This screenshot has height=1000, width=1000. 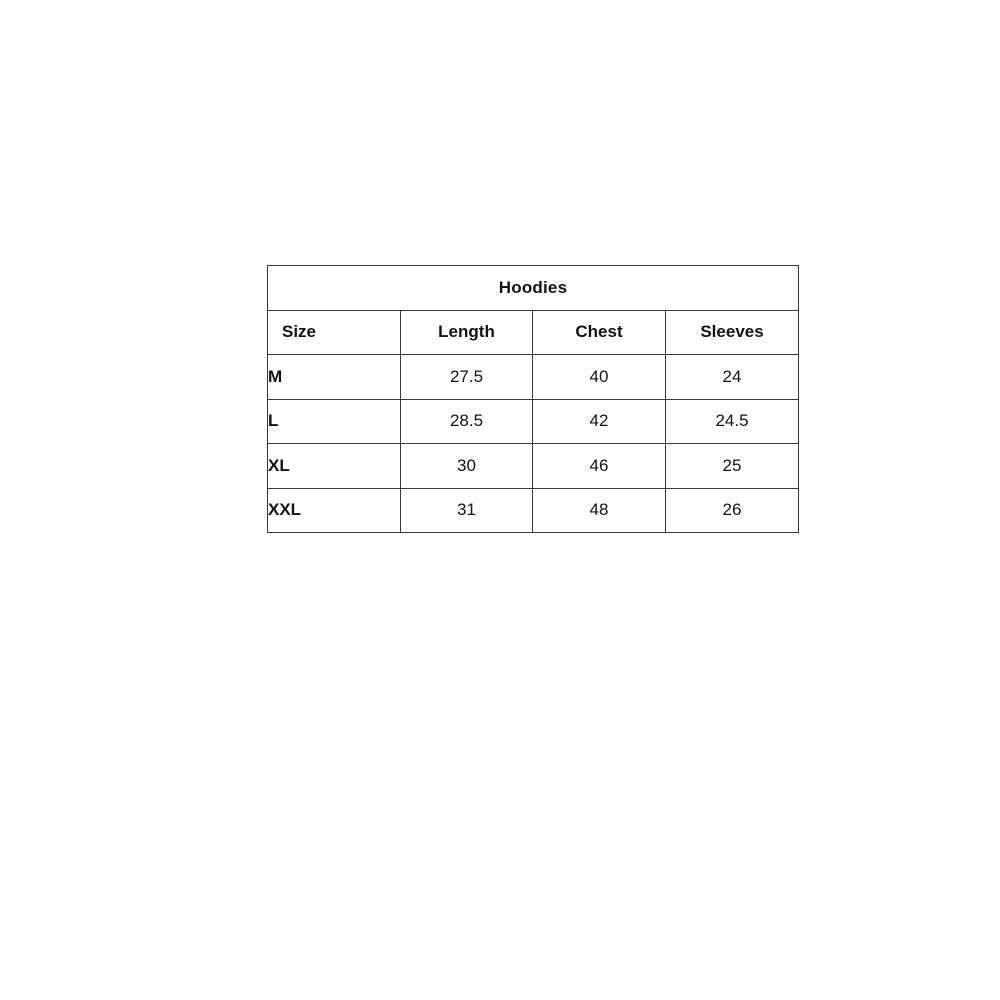 I want to click on length-value: 27.5, so click(x=466, y=377).